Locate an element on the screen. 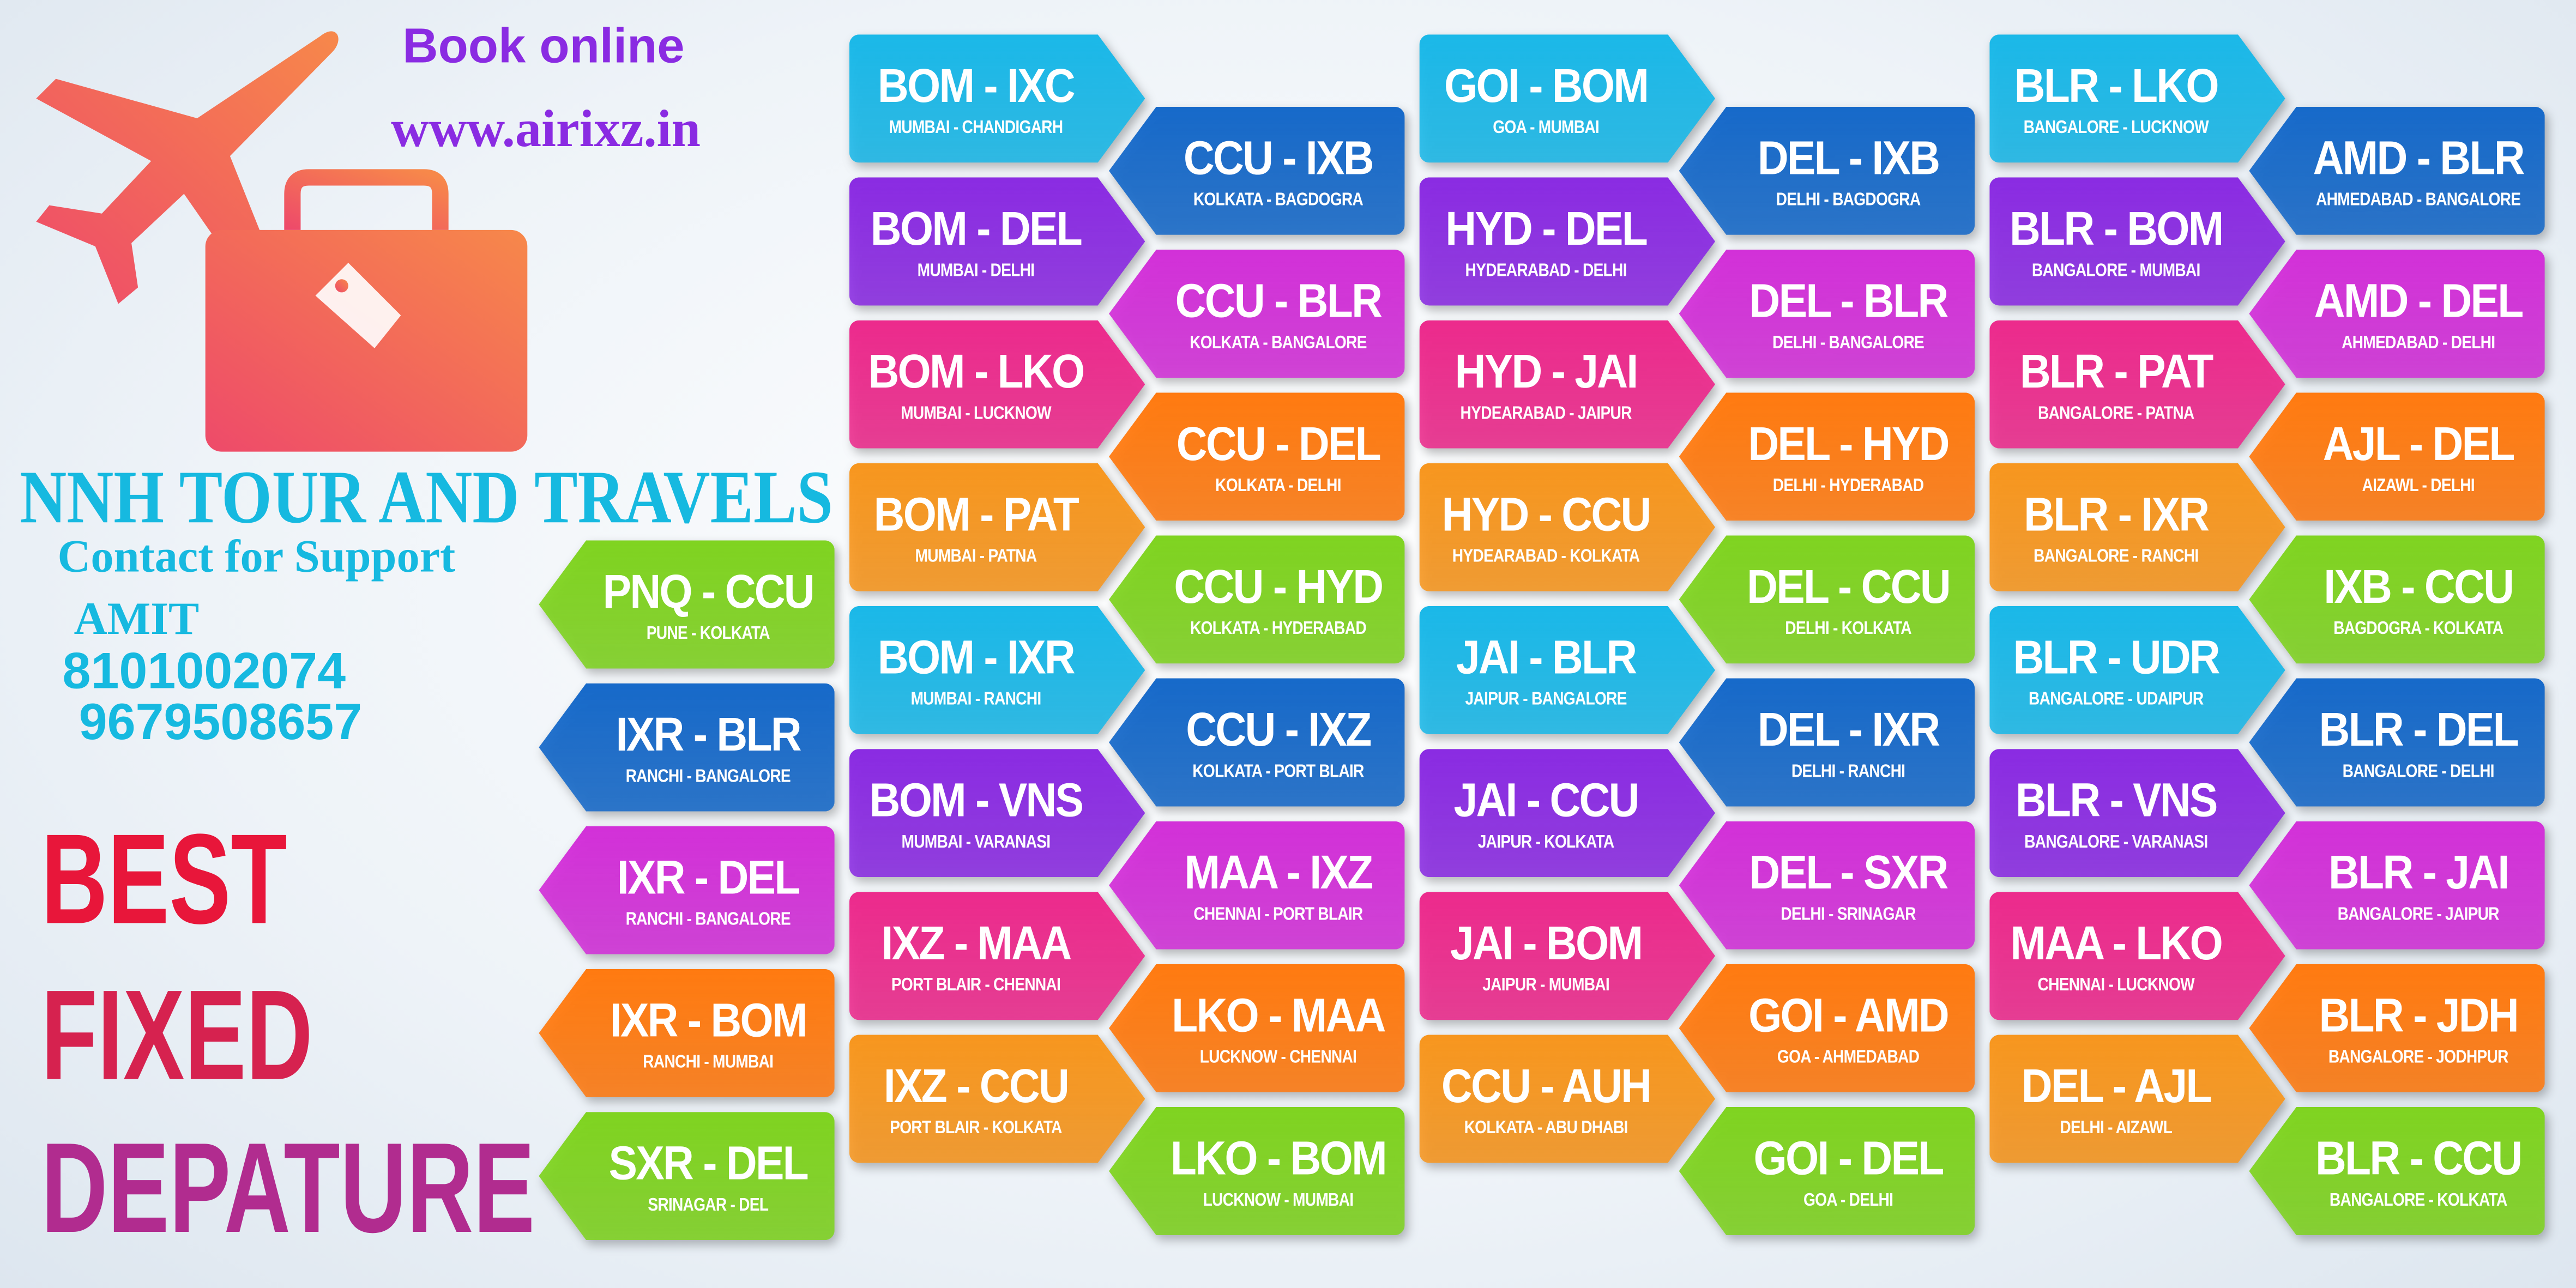 This screenshot has height=1288, width=2576. route-code: LKO - BOM is located at coordinates (1278, 1159).